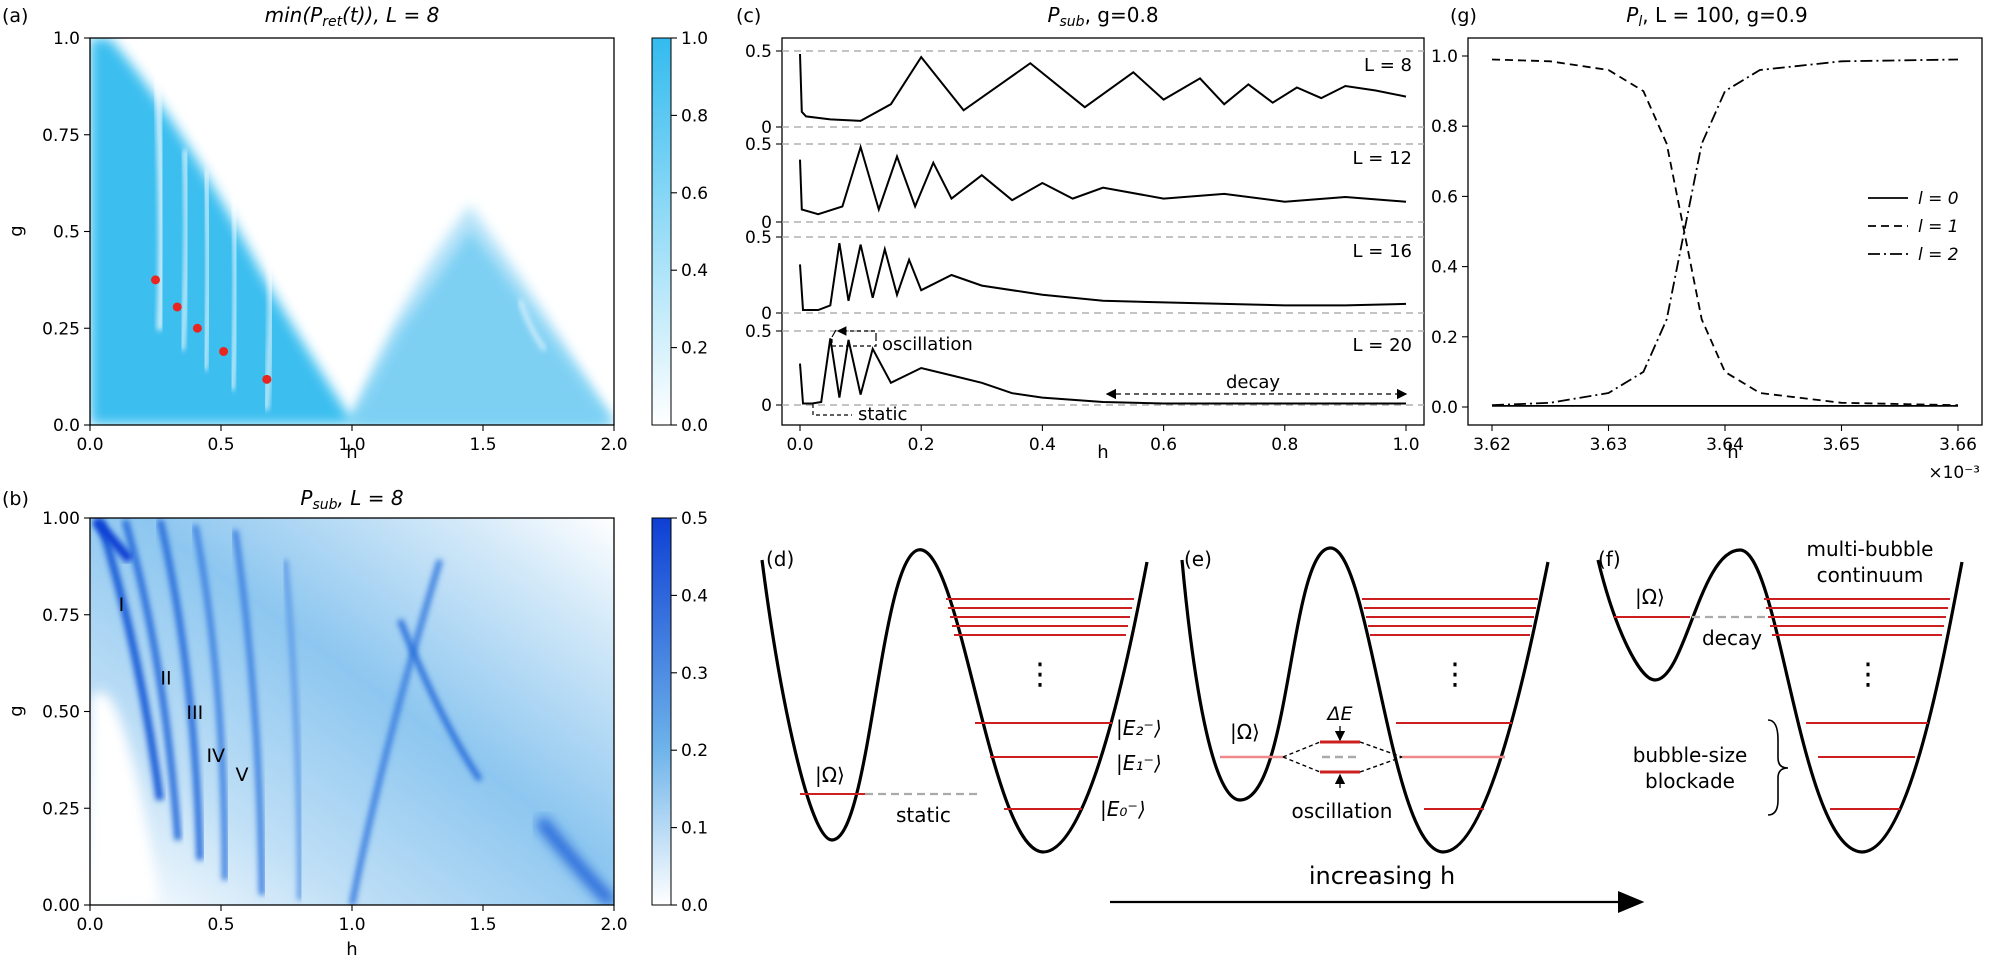 This screenshot has height=964, width=1994. I want to click on schematic-f-brace, so click(1778, 767).